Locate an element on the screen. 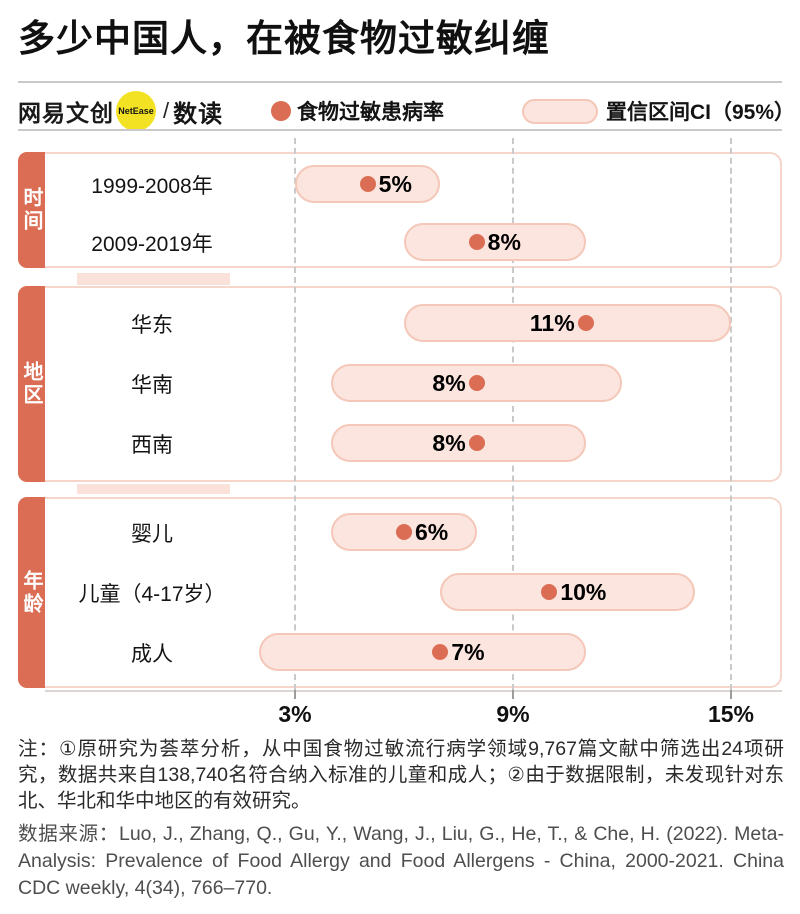  section-tab-1: 时间 is located at coordinates (31, 210).